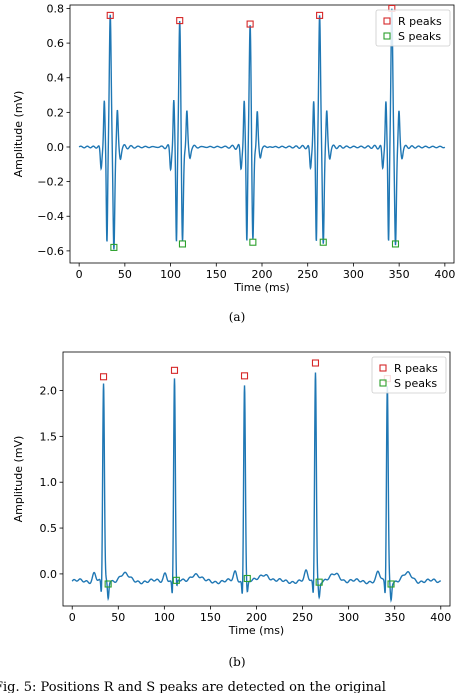  What do you see at coordinates (50, 251) in the screenshot?
I see `y-tick-label: −0.6` at bounding box center [50, 251].